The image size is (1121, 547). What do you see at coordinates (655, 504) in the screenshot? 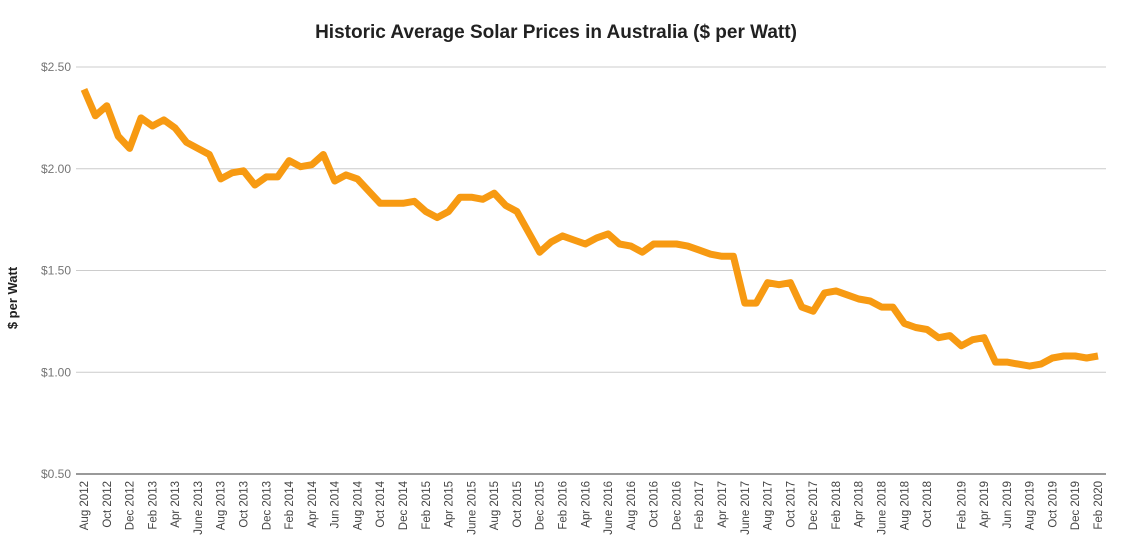
I see `x-tick-label: Oct 2016` at bounding box center [655, 504].